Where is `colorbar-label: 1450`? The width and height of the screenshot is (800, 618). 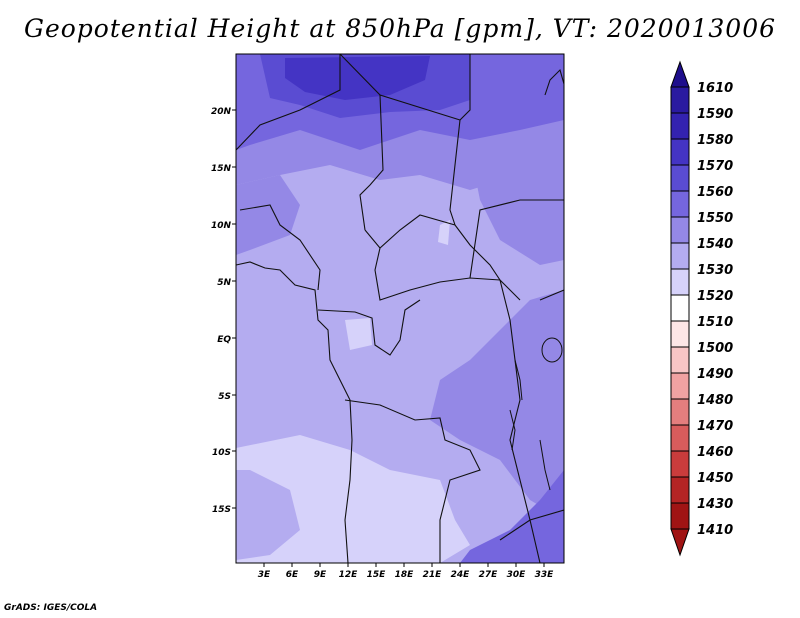 colorbar-label: 1450 is located at coordinates (715, 478).